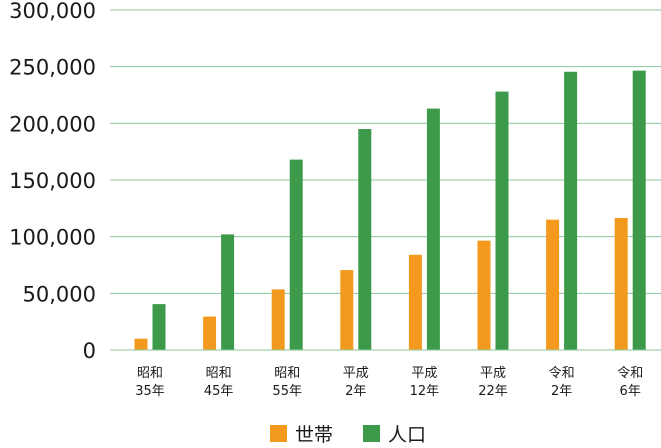 Image resolution: width=661 pixels, height=448 pixels. What do you see at coordinates (425, 391) in the screenshot?
I see `x-tick-label-line: 12年` at bounding box center [425, 391].